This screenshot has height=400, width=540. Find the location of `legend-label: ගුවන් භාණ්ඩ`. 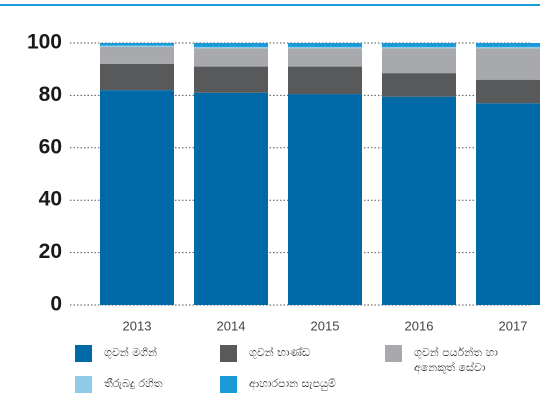

legend-label: ගුවන් භාණ්ඩ is located at coordinates (279, 352).